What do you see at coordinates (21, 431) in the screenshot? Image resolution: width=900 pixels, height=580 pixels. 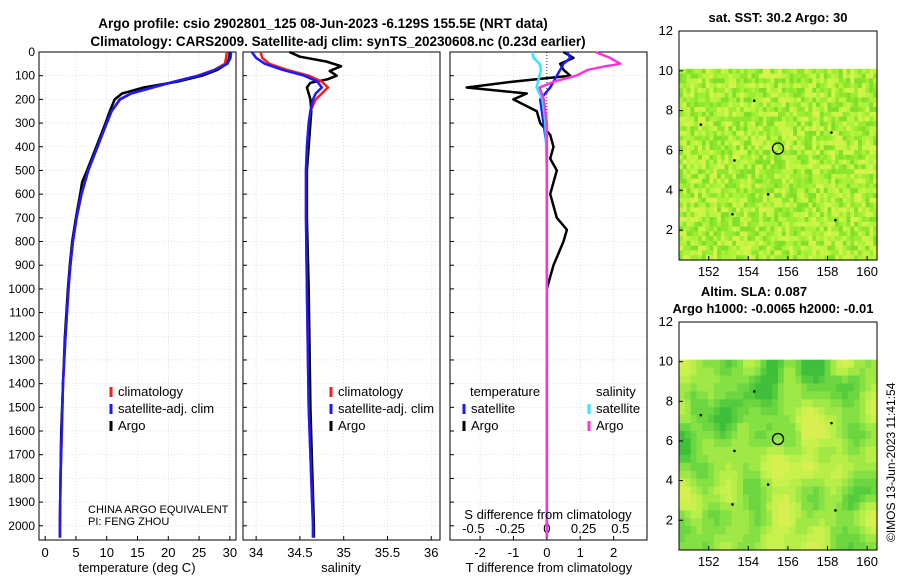 I see `y-tick-label: 1600` at bounding box center [21, 431].